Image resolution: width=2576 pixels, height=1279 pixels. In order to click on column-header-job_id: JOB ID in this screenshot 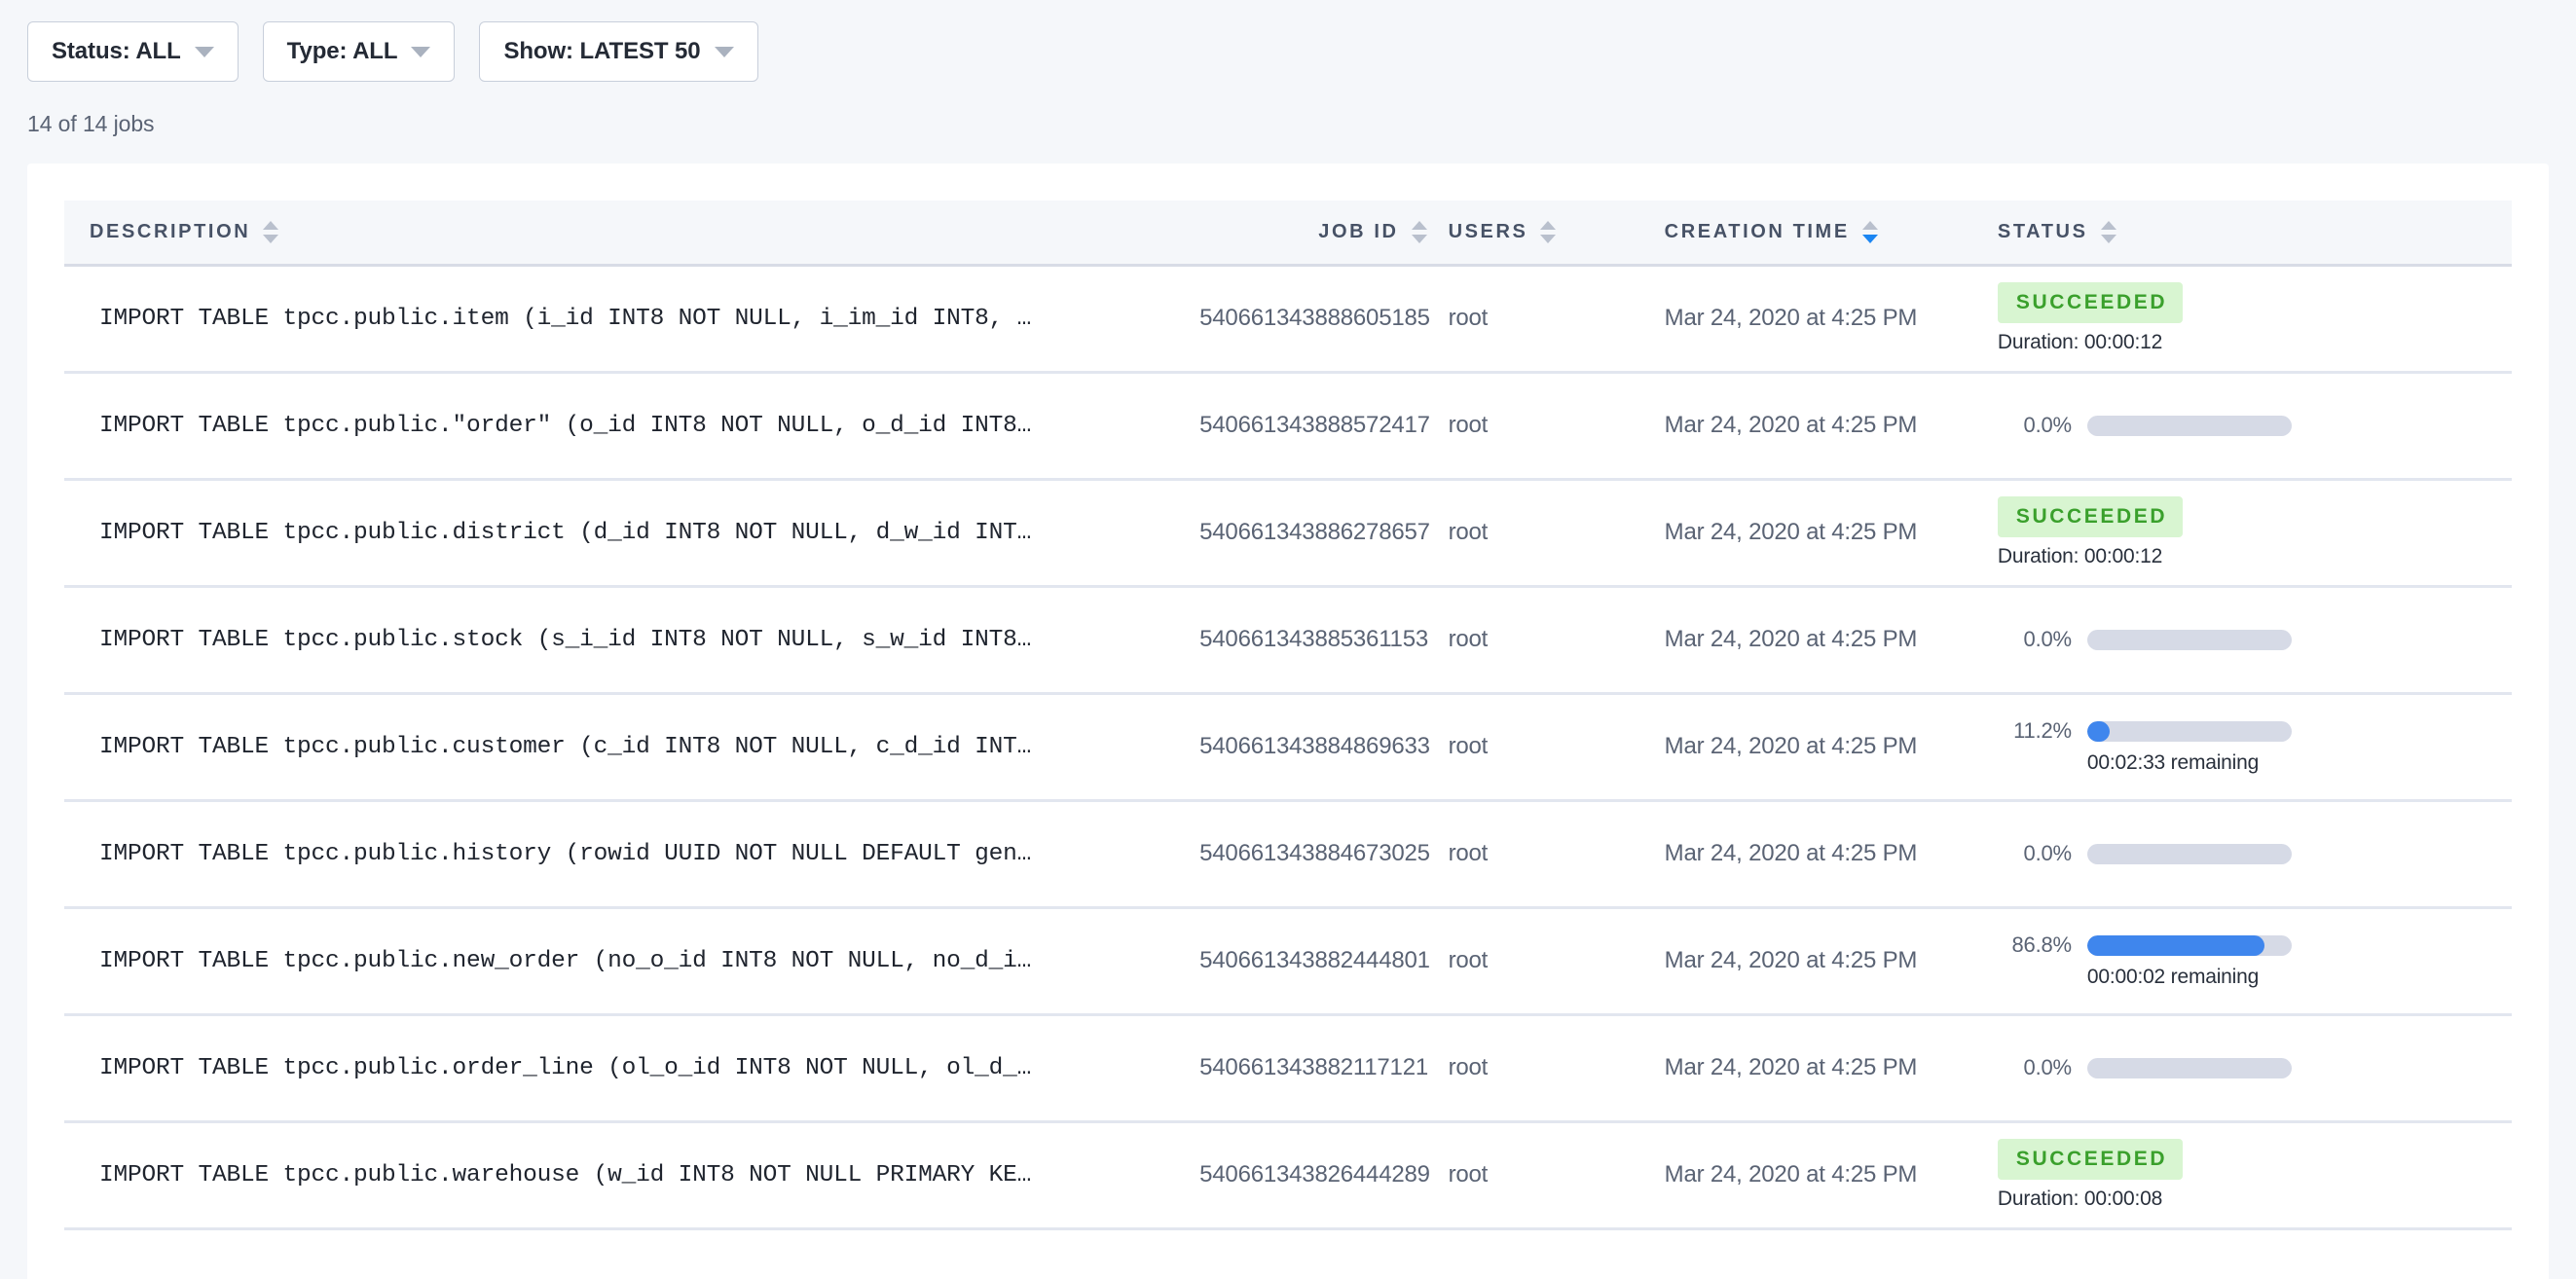, I will do `click(1324, 234)`.